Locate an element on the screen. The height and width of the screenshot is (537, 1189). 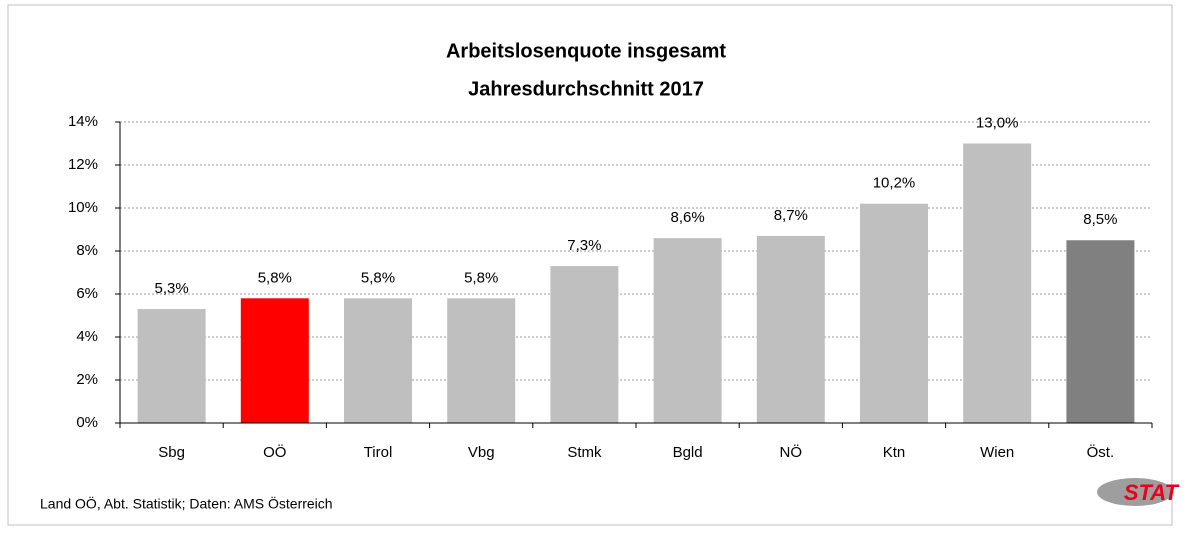
x-tick-label: Stmk is located at coordinates (584, 452).